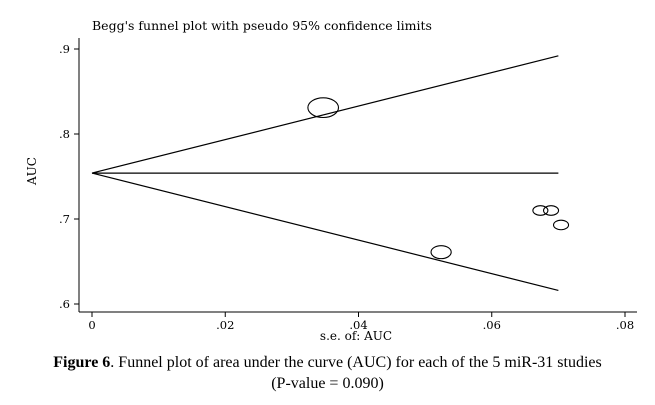 This screenshot has width=655, height=405. What do you see at coordinates (225, 325) in the screenshot?
I see `x-tick-label: .02` at bounding box center [225, 325].